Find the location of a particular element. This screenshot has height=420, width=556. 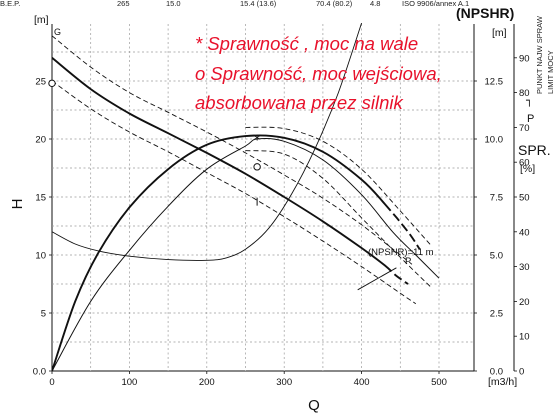

side-mark-1: ┐ is located at coordinates (529, 100).